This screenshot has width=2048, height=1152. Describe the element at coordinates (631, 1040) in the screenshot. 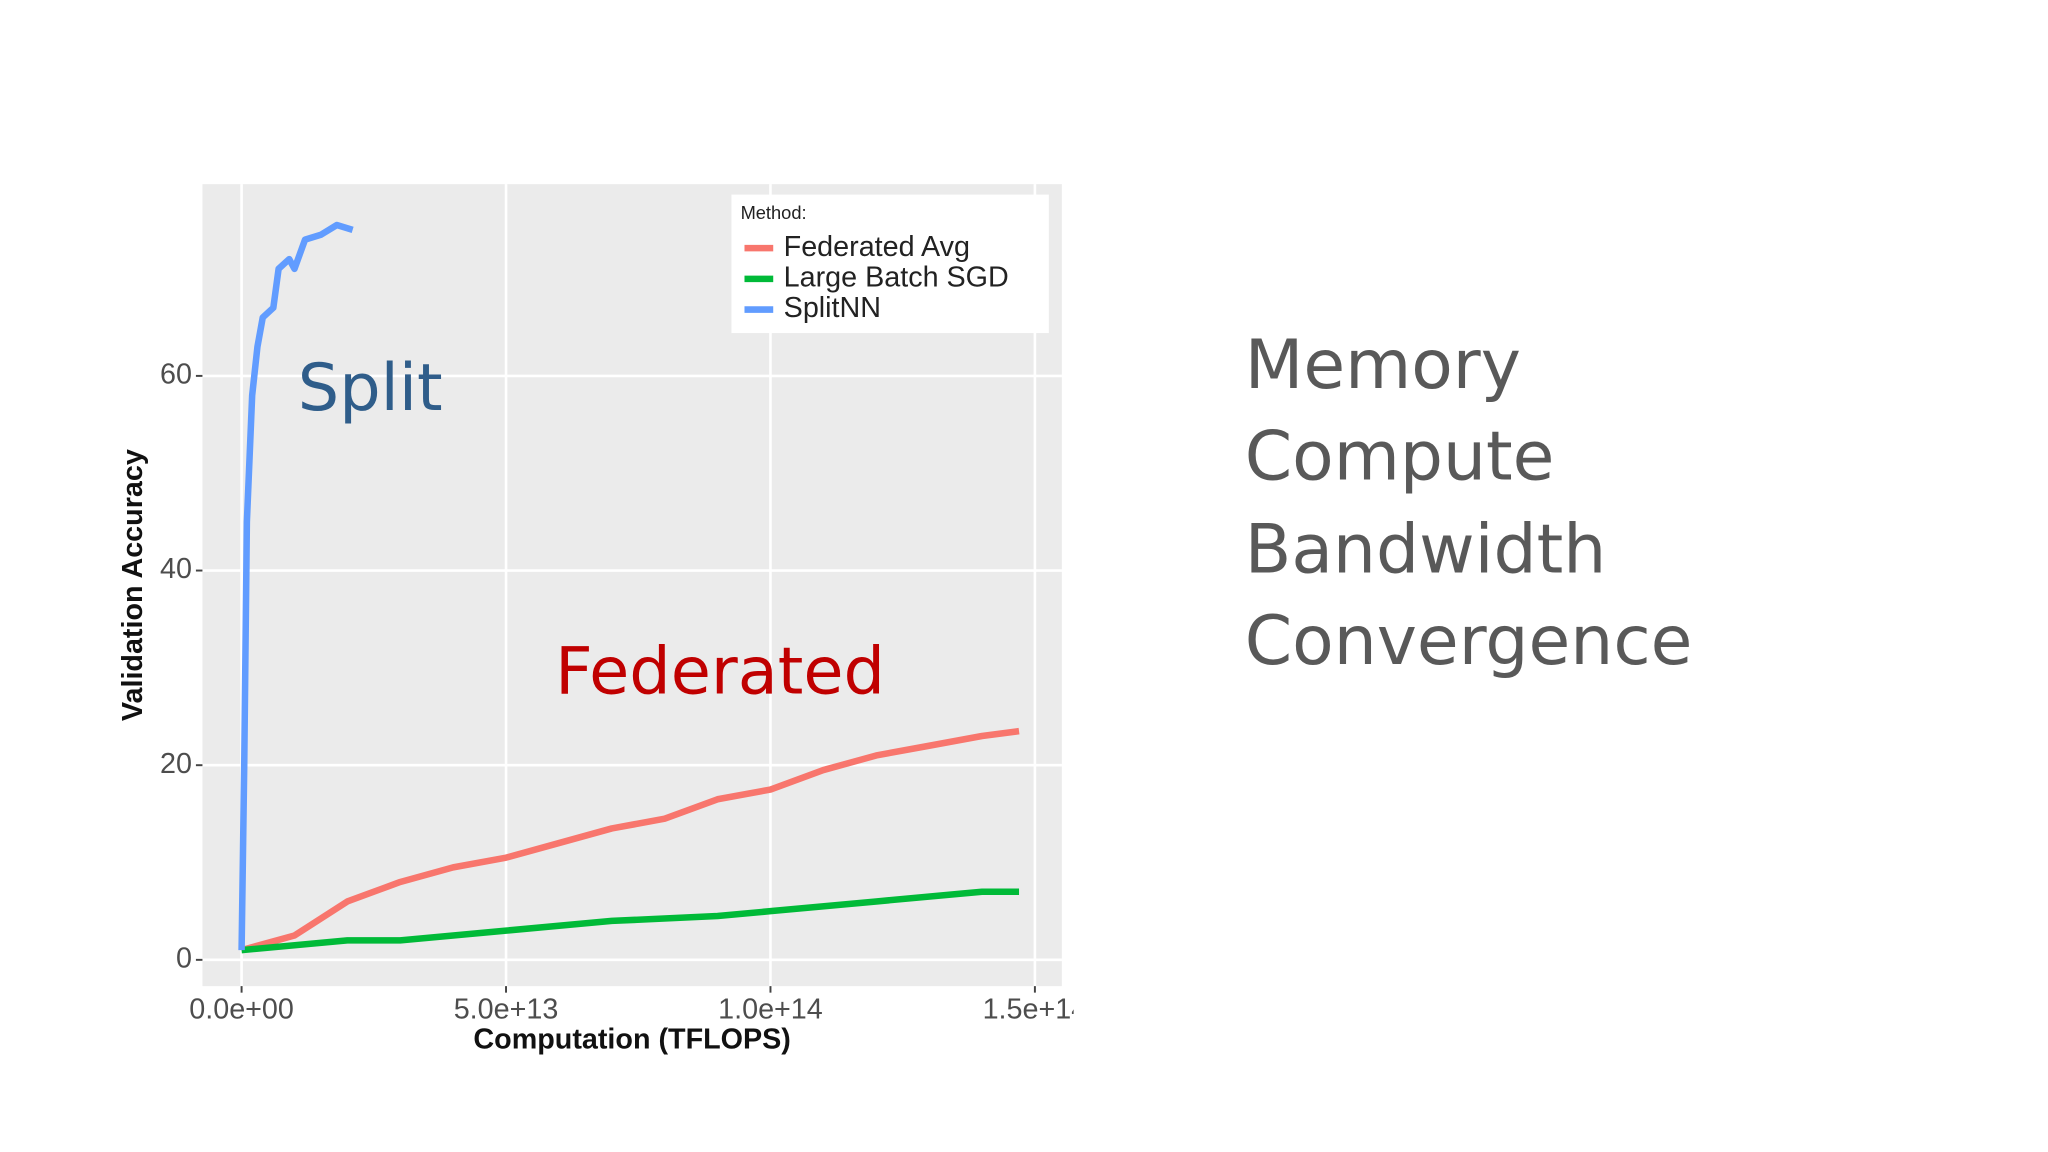

I see `x-axis-title: Computation (TFLOPS)` at that location.